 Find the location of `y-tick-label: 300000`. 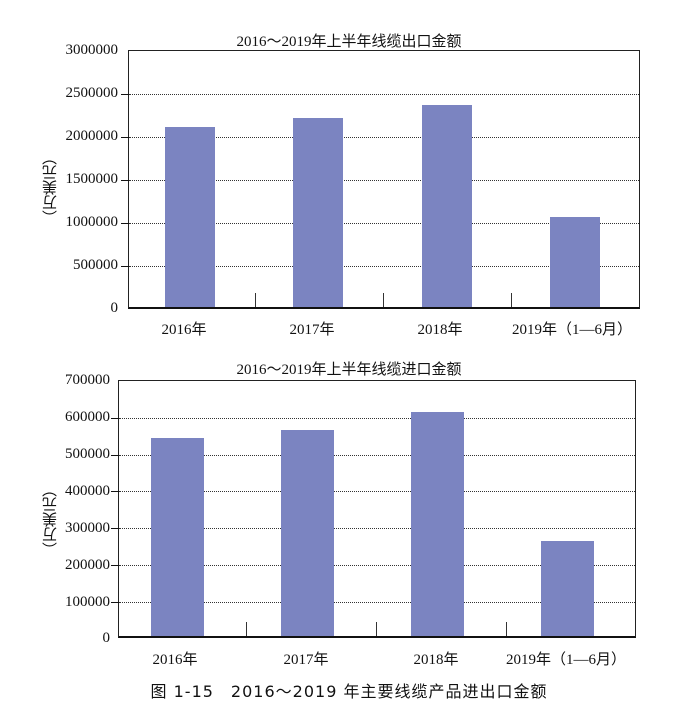

y-tick-label: 300000 is located at coordinates (87, 528).